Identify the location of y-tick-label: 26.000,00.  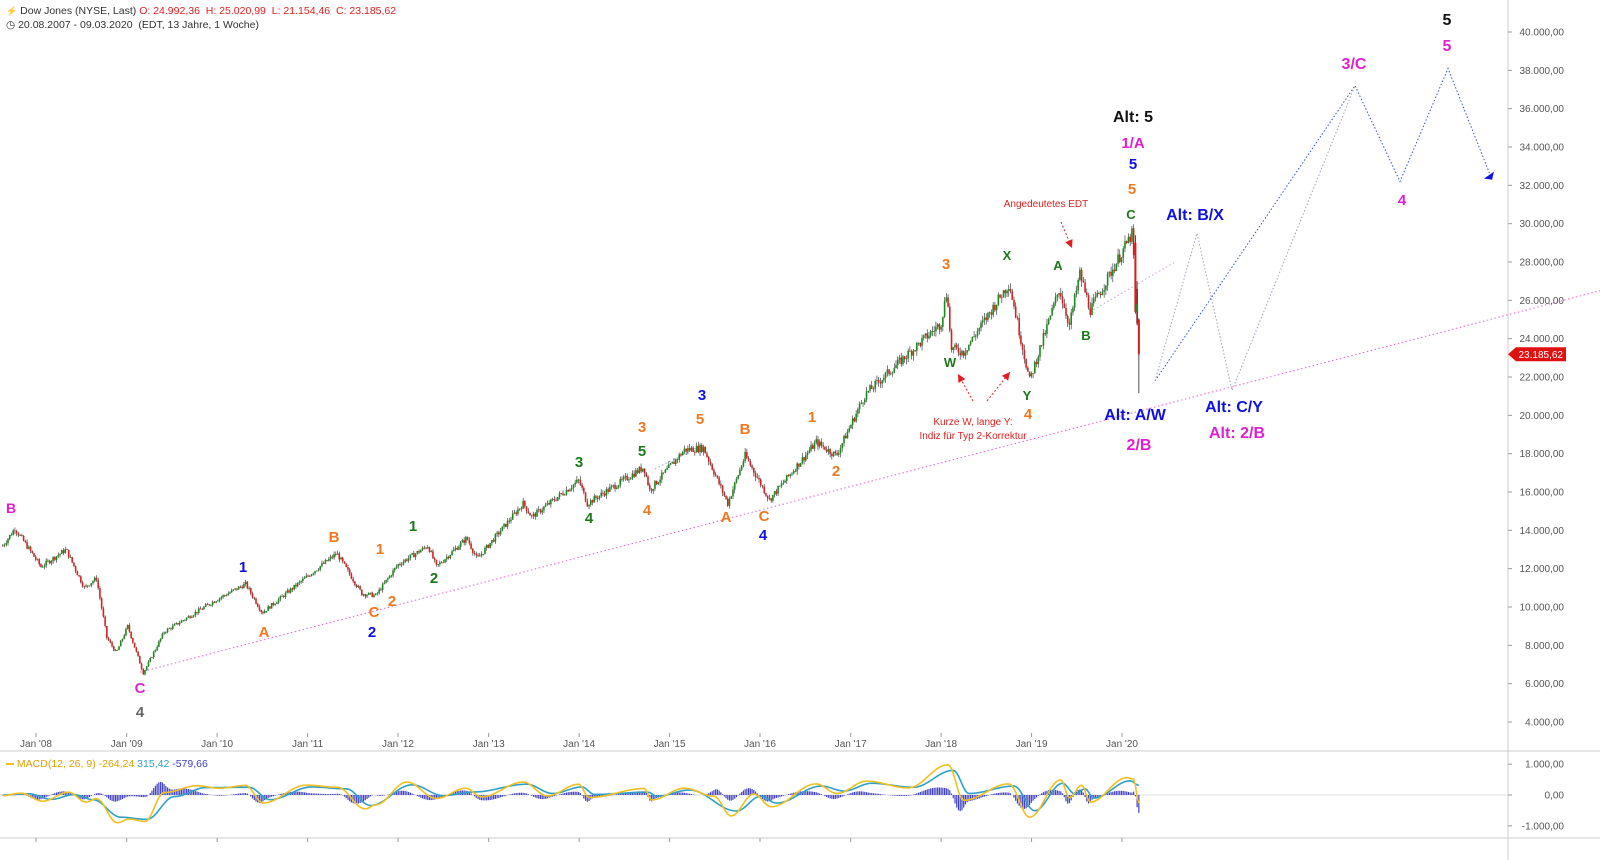
(1542, 301).